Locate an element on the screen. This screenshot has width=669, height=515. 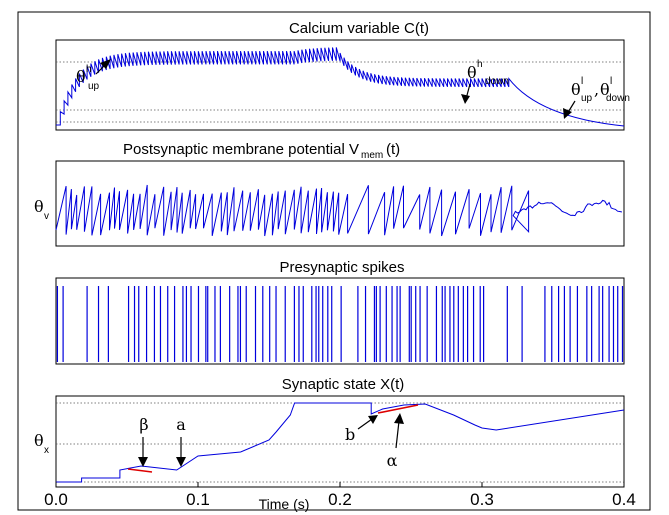
panel-vmem-title-sub: mem is located at coordinates (372, 155).